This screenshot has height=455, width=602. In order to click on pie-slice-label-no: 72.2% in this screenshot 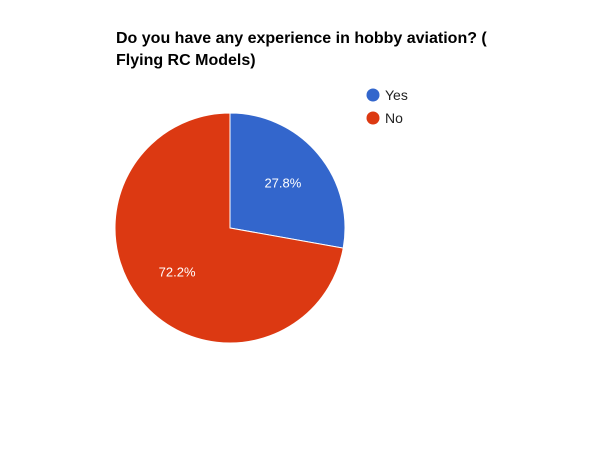, I will do `click(177, 271)`.